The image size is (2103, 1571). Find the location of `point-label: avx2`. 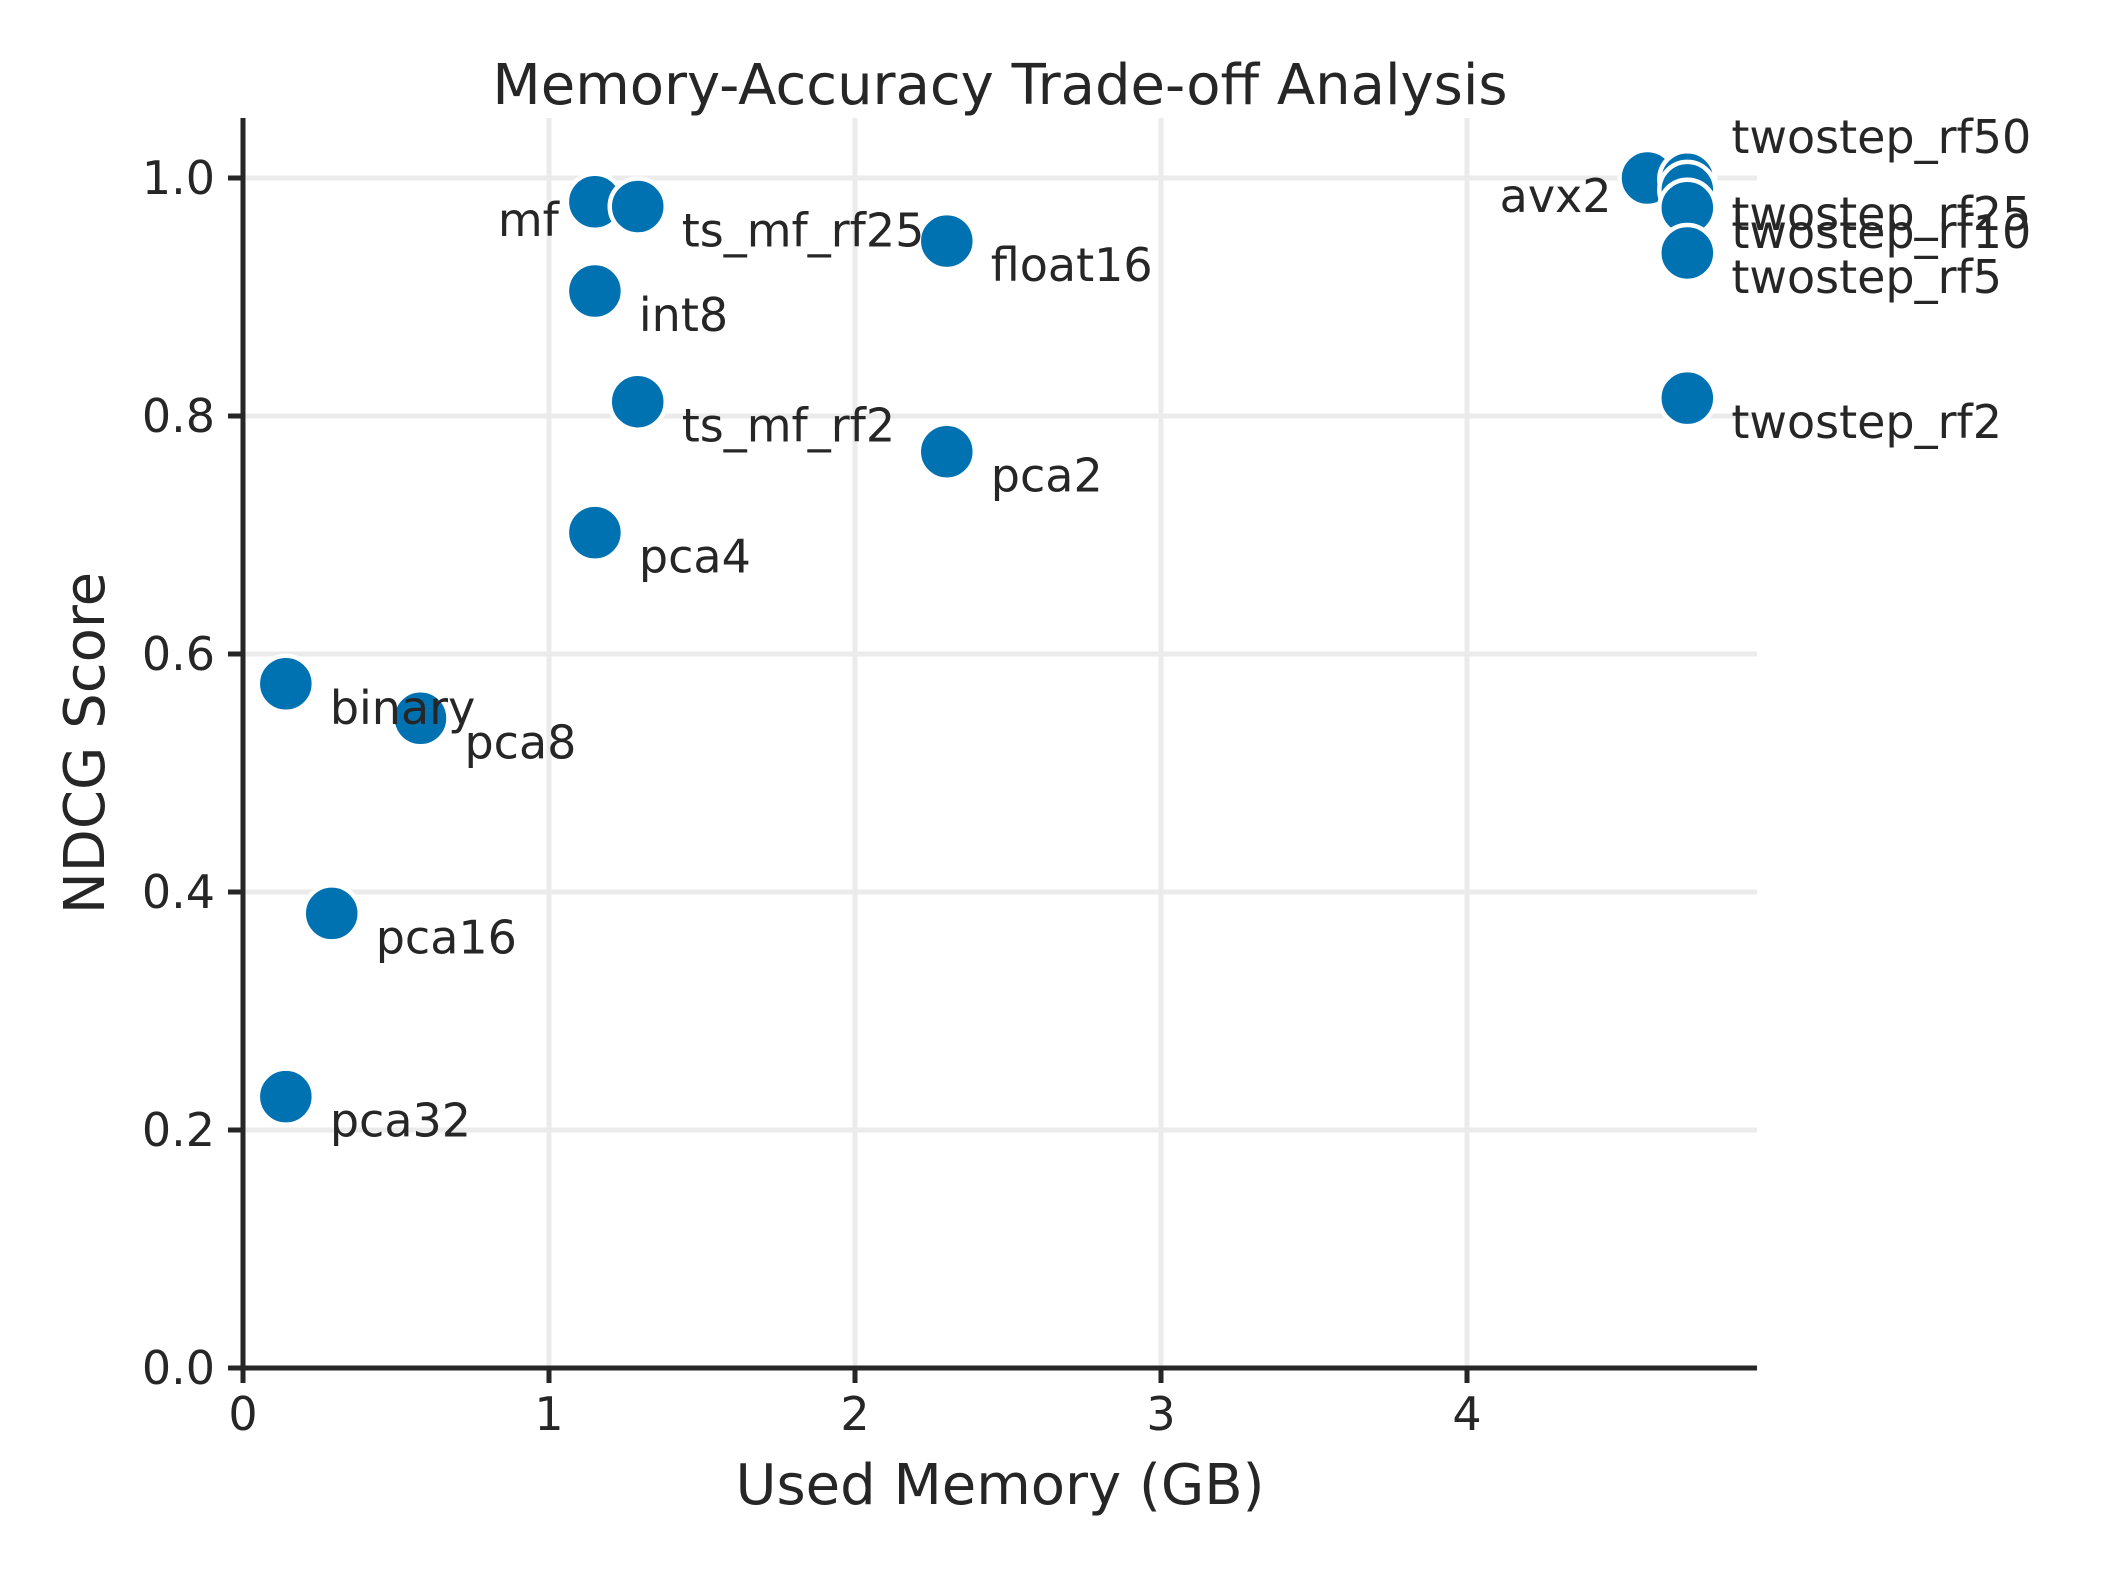

point-label: avx2 is located at coordinates (1556, 196).